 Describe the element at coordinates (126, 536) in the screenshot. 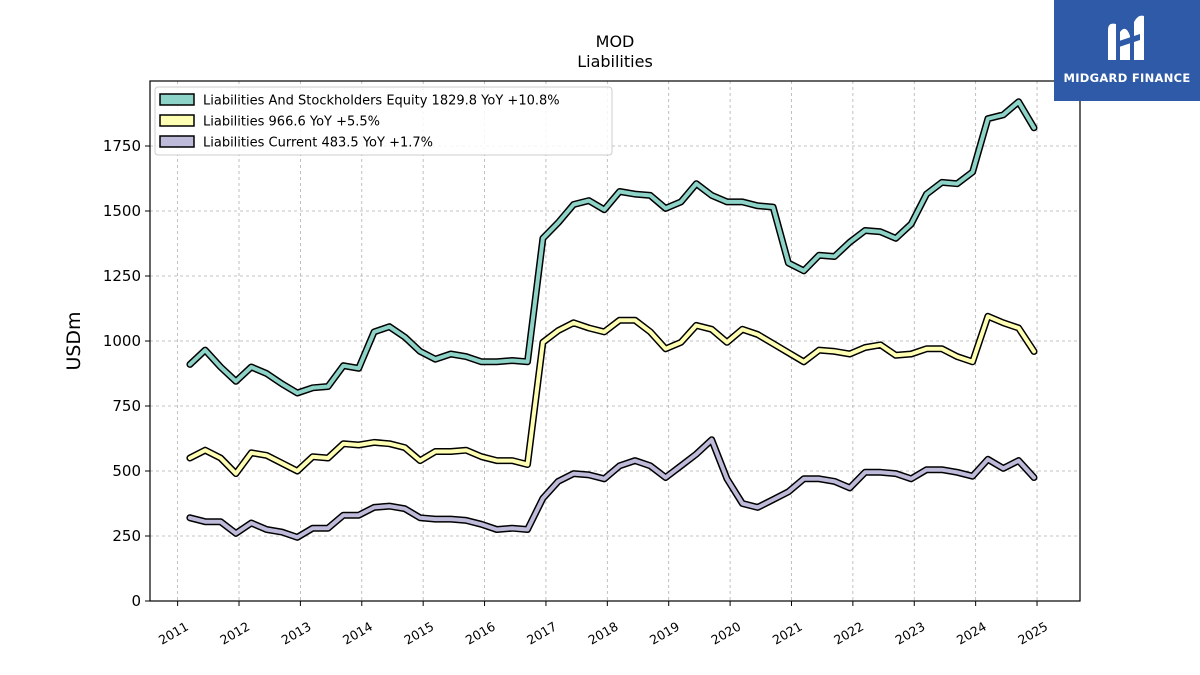

I see `y-tick-label: 250` at that location.